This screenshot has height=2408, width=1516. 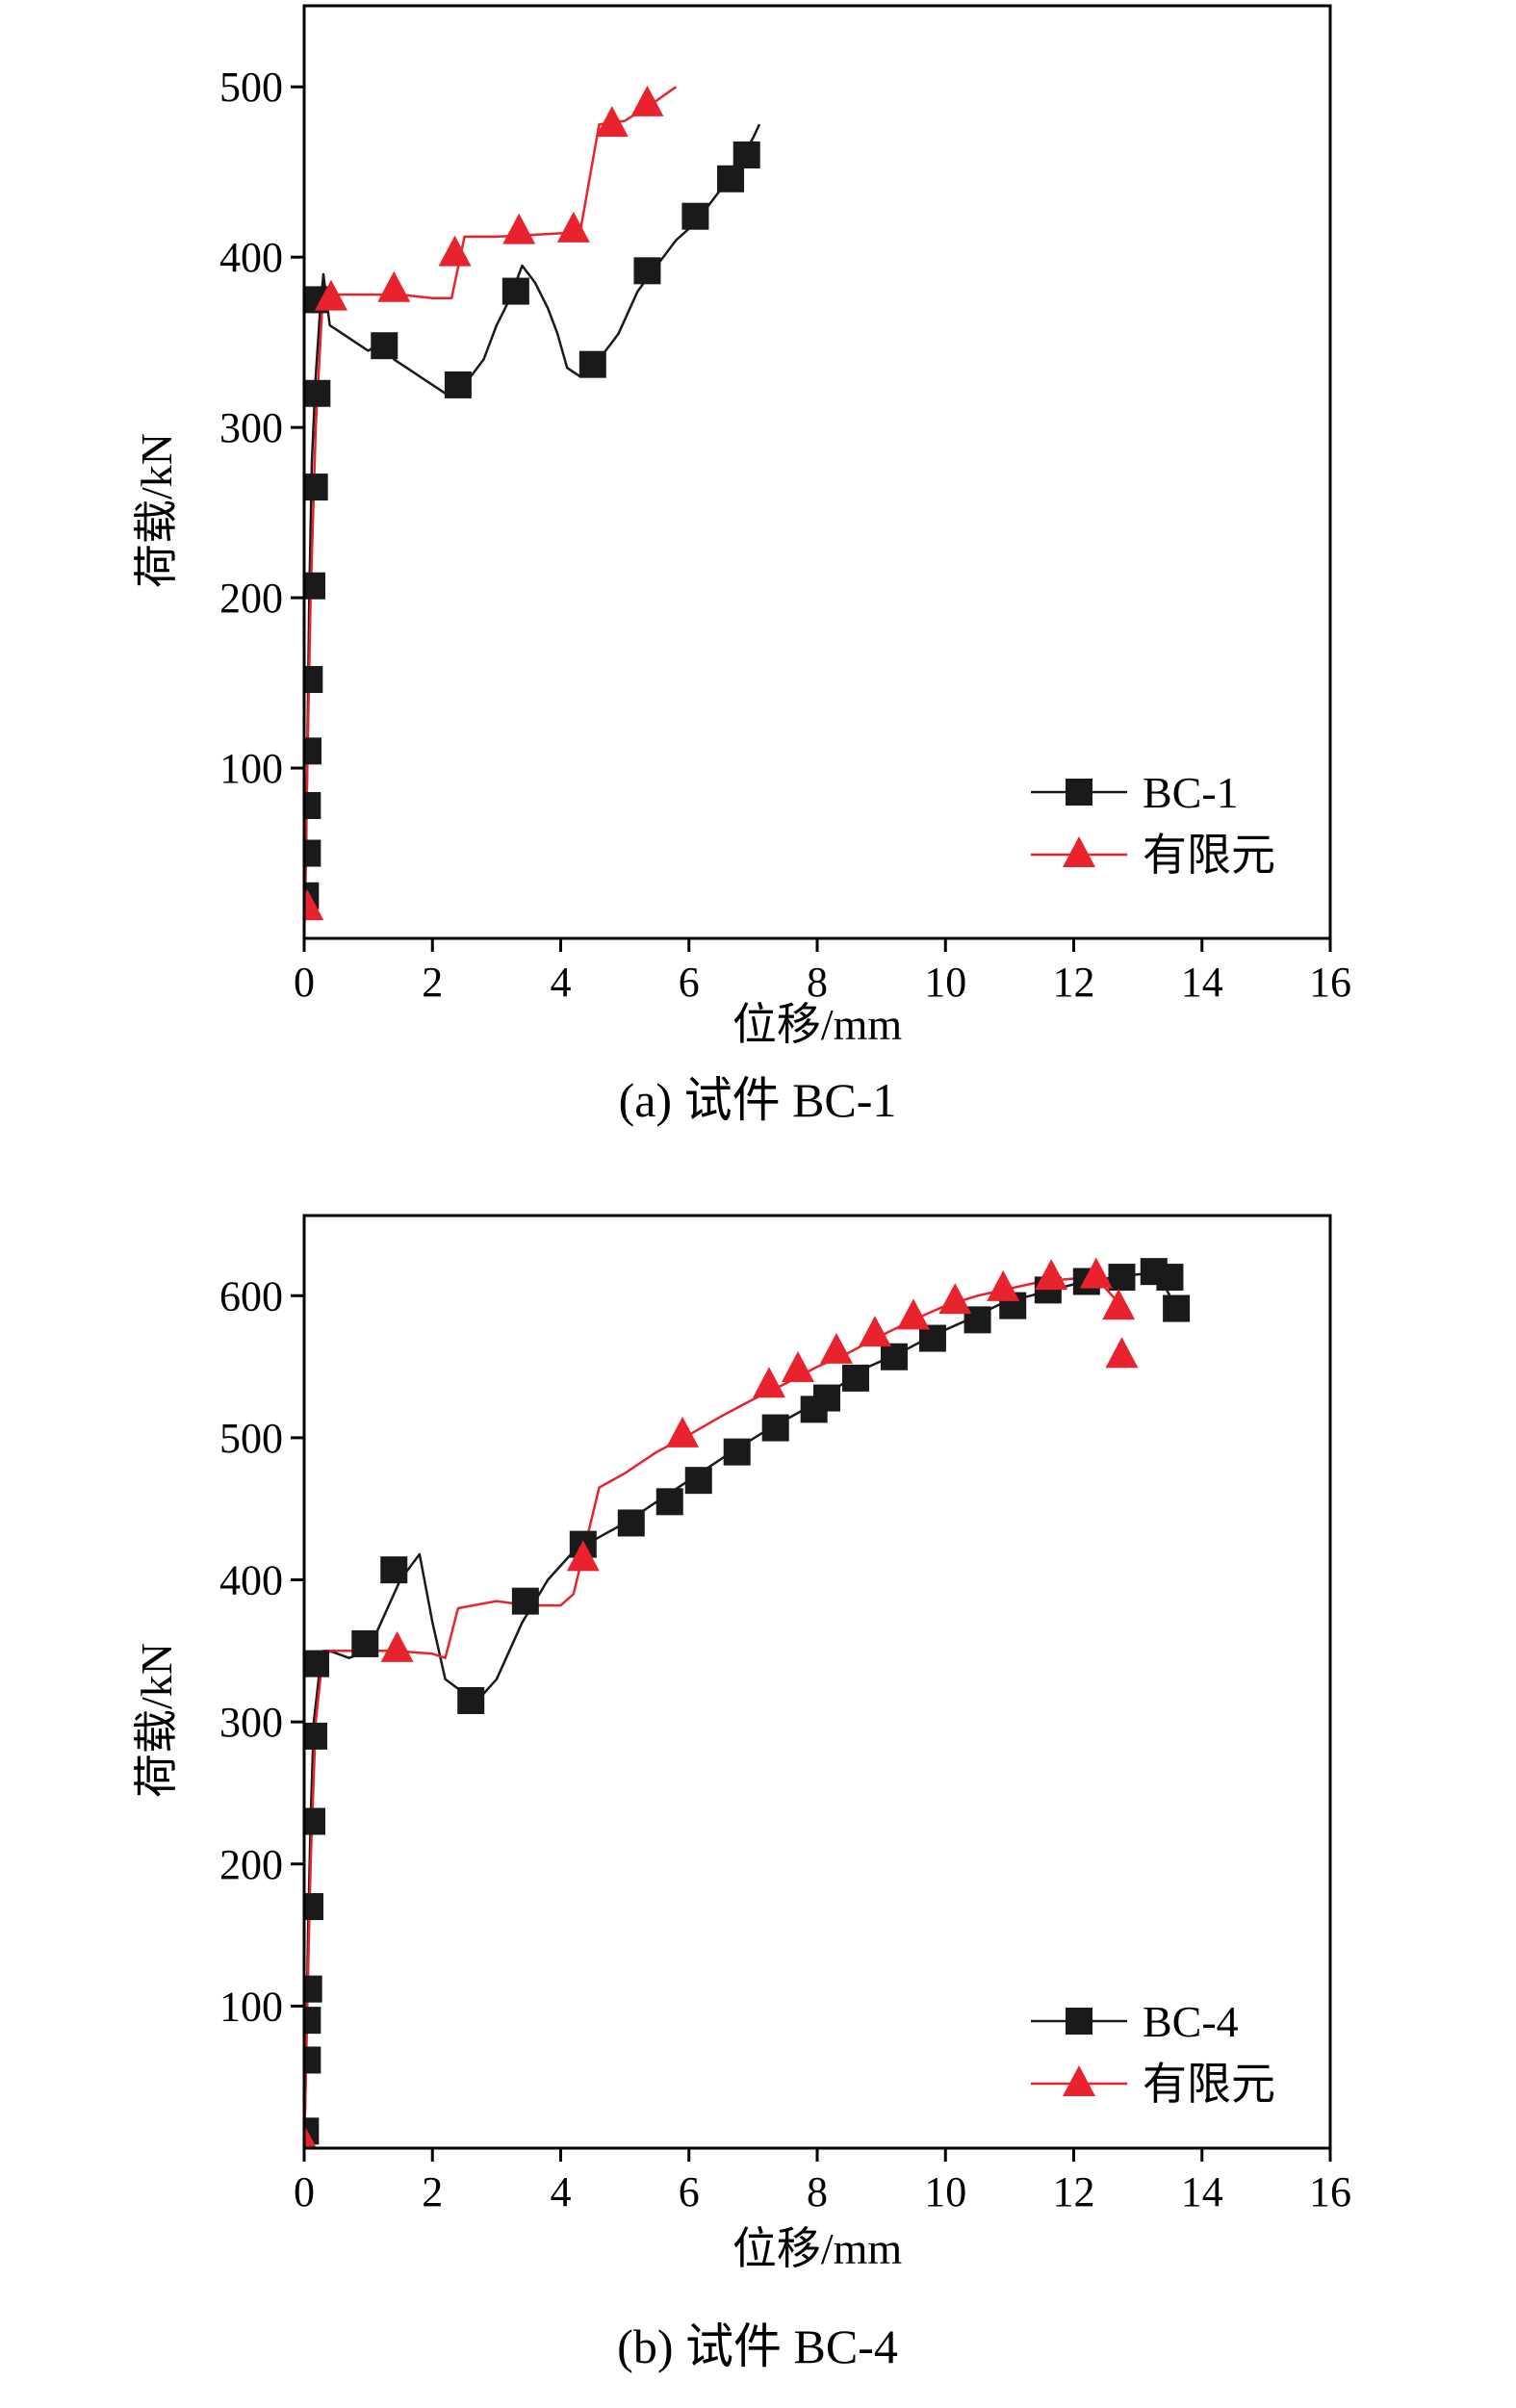 I want to click on chart-b-x-tick-label-8: 16, so click(x=1330, y=2192).